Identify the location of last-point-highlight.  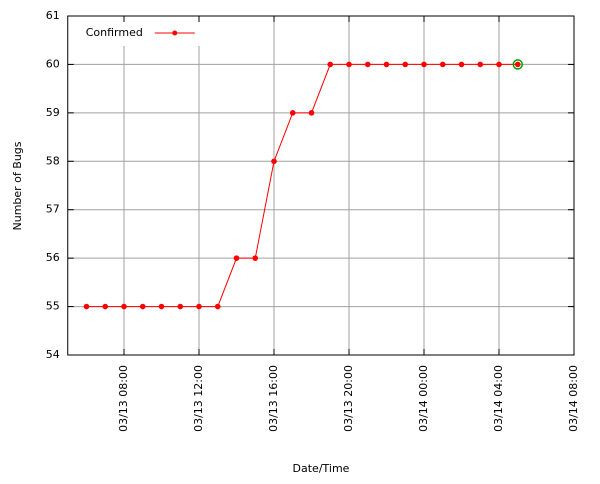
(517, 64).